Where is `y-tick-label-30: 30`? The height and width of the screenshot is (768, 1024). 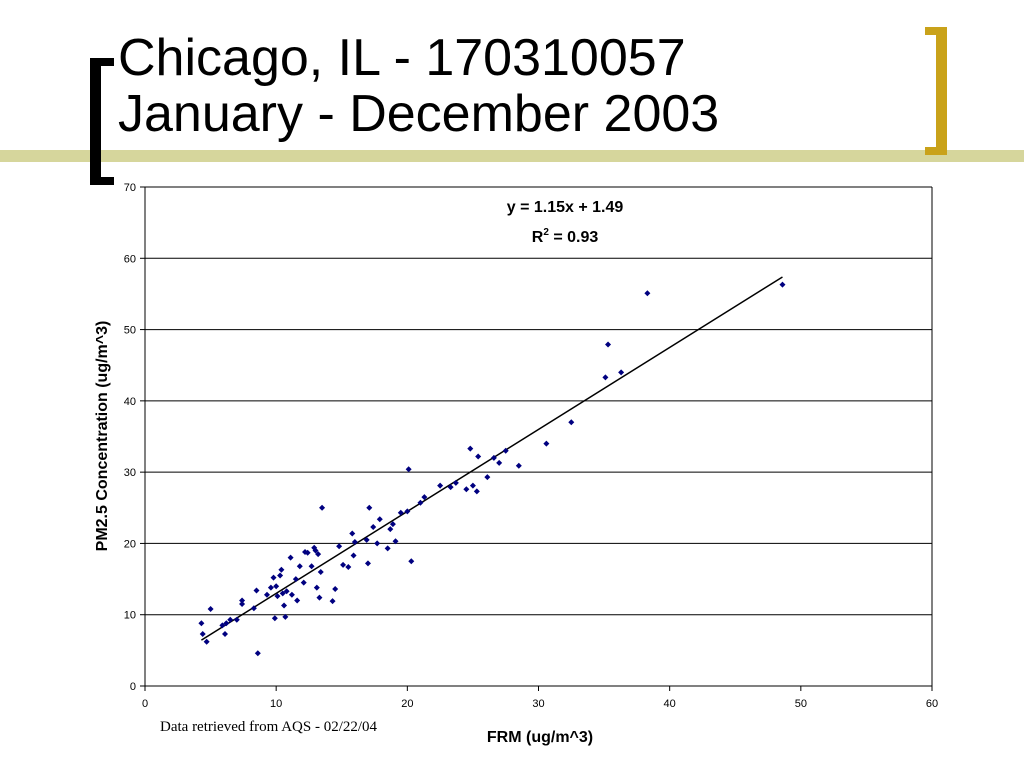 y-tick-label-30: 30 is located at coordinates (130, 473).